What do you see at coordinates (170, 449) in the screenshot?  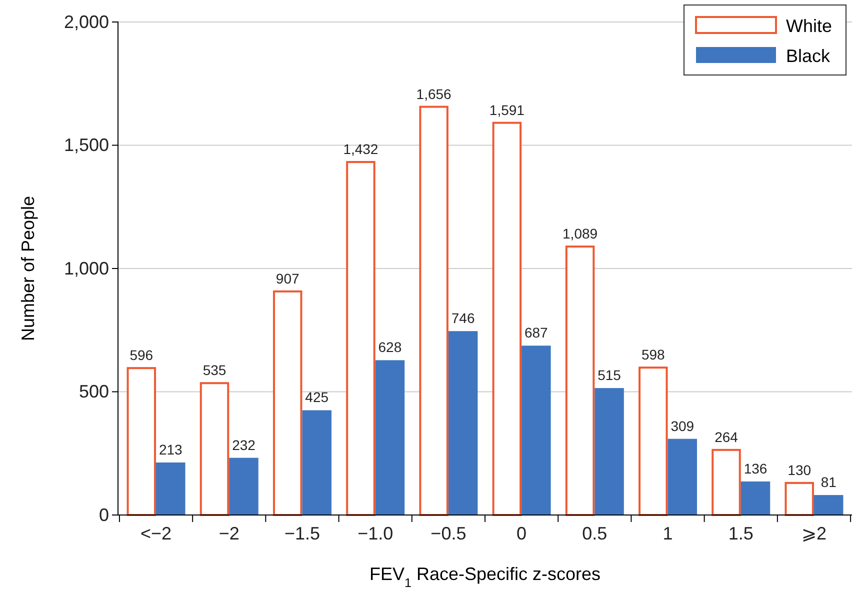 I see `data-label: 213` at bounding box center [170, 449].